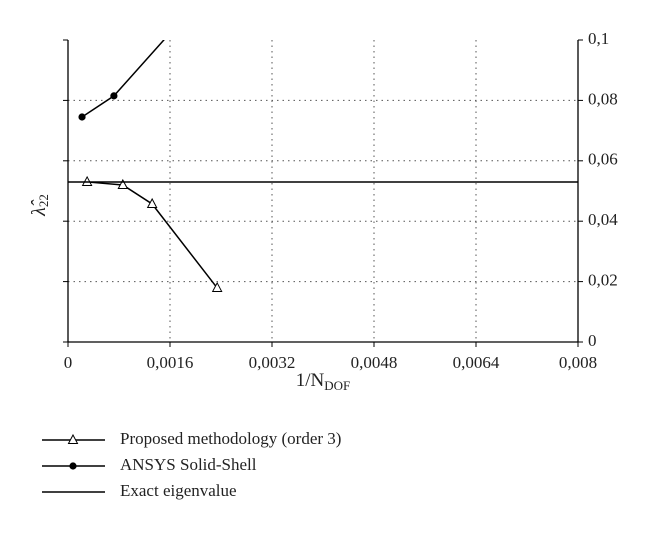 The height and width of the screenshot is (536, 660). Describe the element at coordinates (188, 464) in the screenshot. I see `legend-label: ANSYS Solid-Shell` at that location.